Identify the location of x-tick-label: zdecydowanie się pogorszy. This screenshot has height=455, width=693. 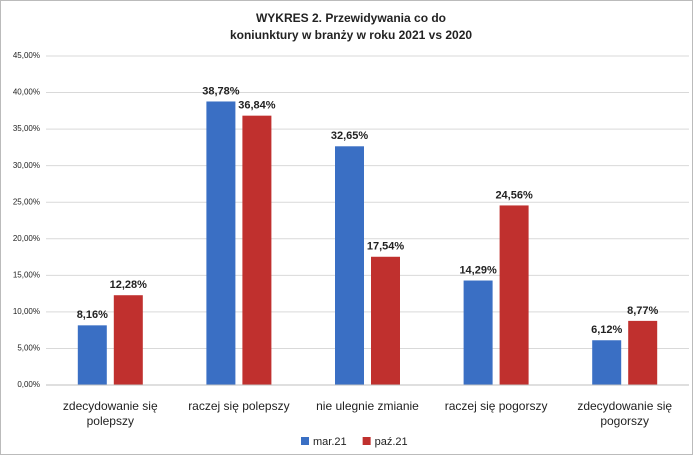
(625, 413).